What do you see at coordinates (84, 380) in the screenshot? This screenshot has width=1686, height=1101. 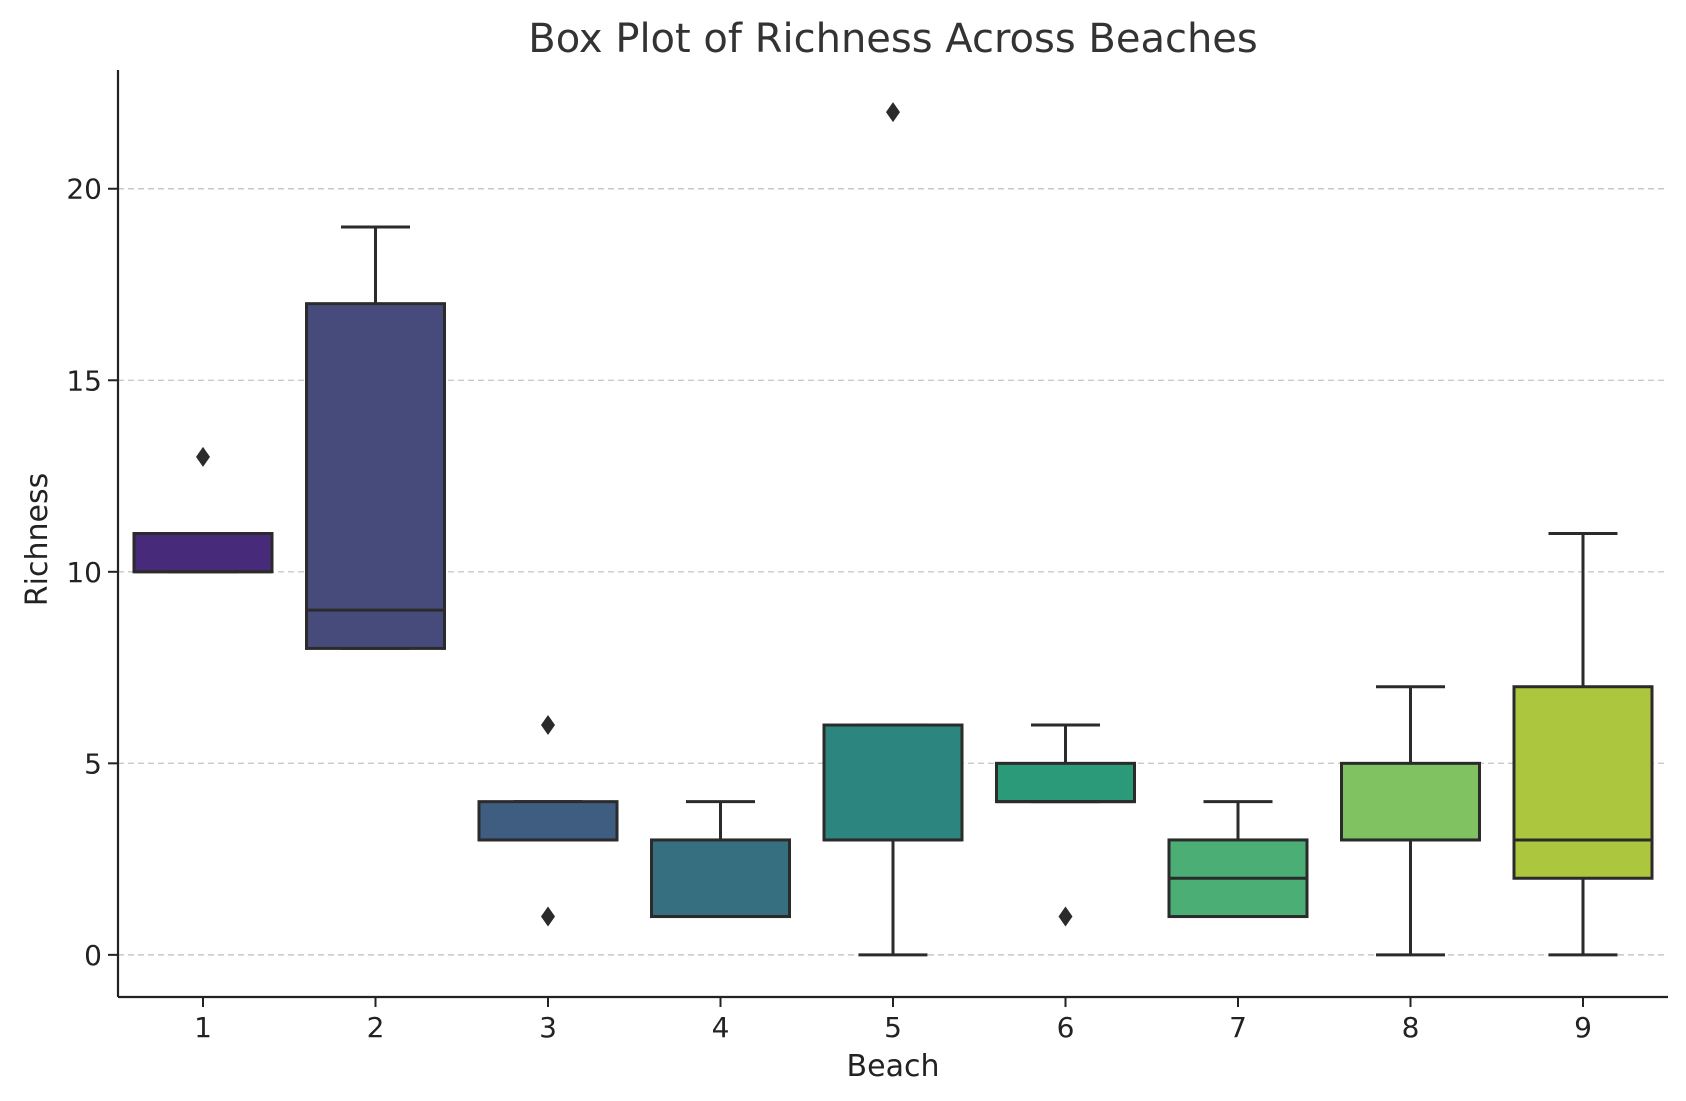 I see `y-tick-label: 15` at bounding box center [84, 380].